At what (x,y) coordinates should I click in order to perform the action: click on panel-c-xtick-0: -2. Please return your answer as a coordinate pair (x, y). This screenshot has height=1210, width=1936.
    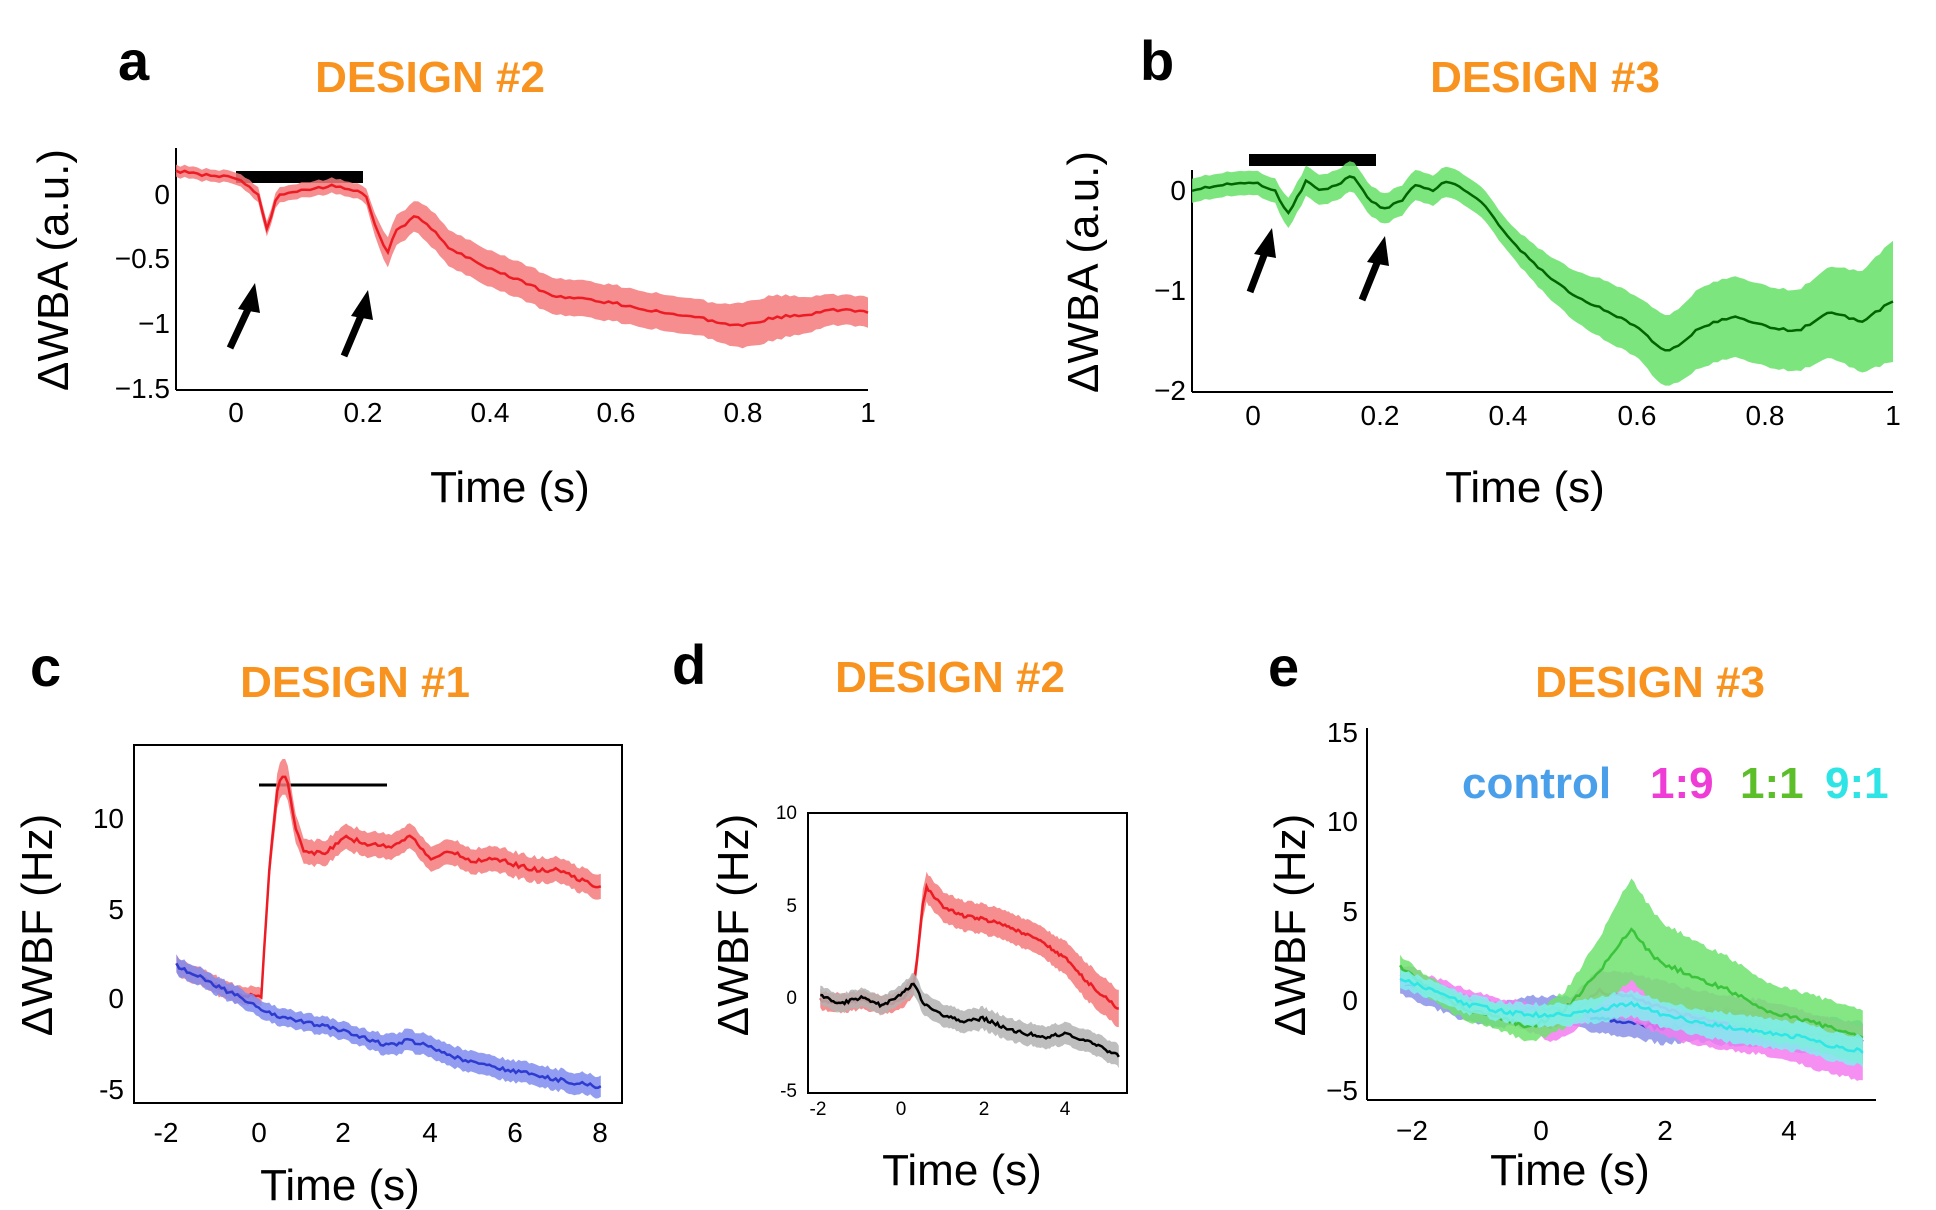
    Looking at the image, I should click on (166, 1132).